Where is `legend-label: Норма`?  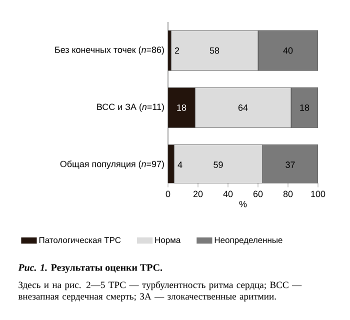
legend-label: Норма is located at coordinates (168, 241).